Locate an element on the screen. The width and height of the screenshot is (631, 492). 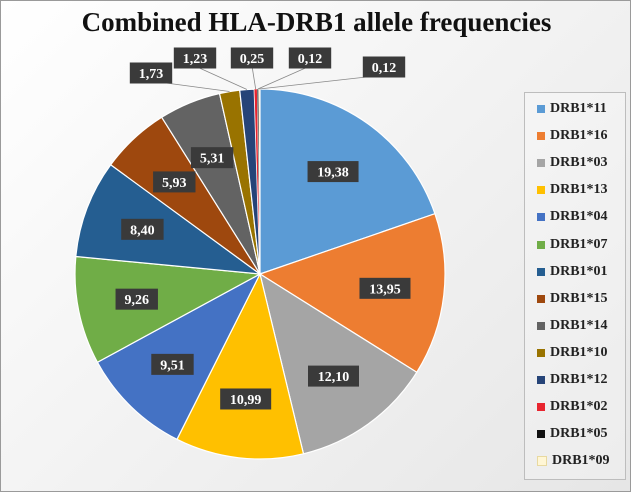
legend-item: DRB1*16 is located at coordinates (572, 136).